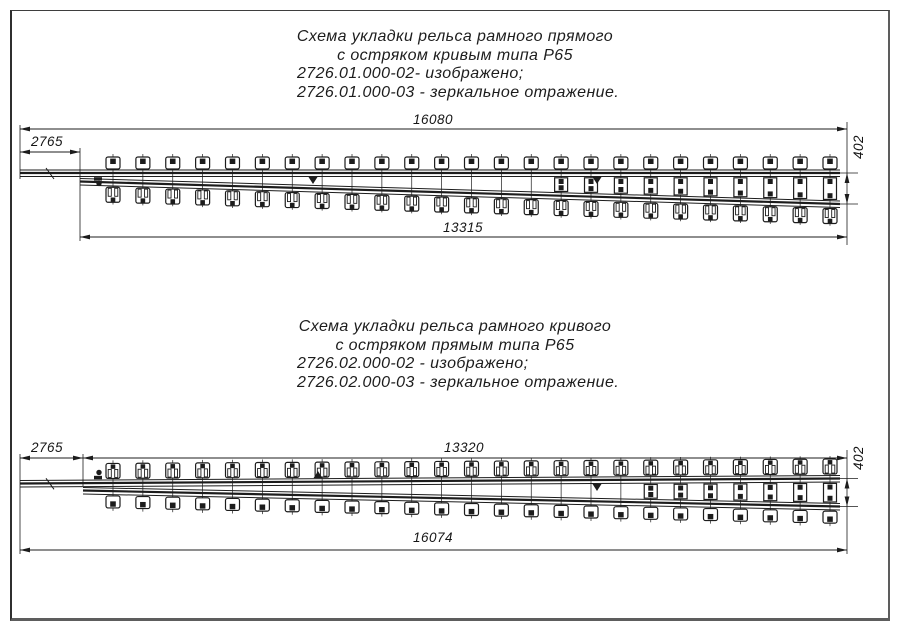 The image size is (900, 636). Describe the element at coordinates (455, 345) in the screenshot. I see `diagram2-title-line2: с остряком прямым типа Р65` at that location.